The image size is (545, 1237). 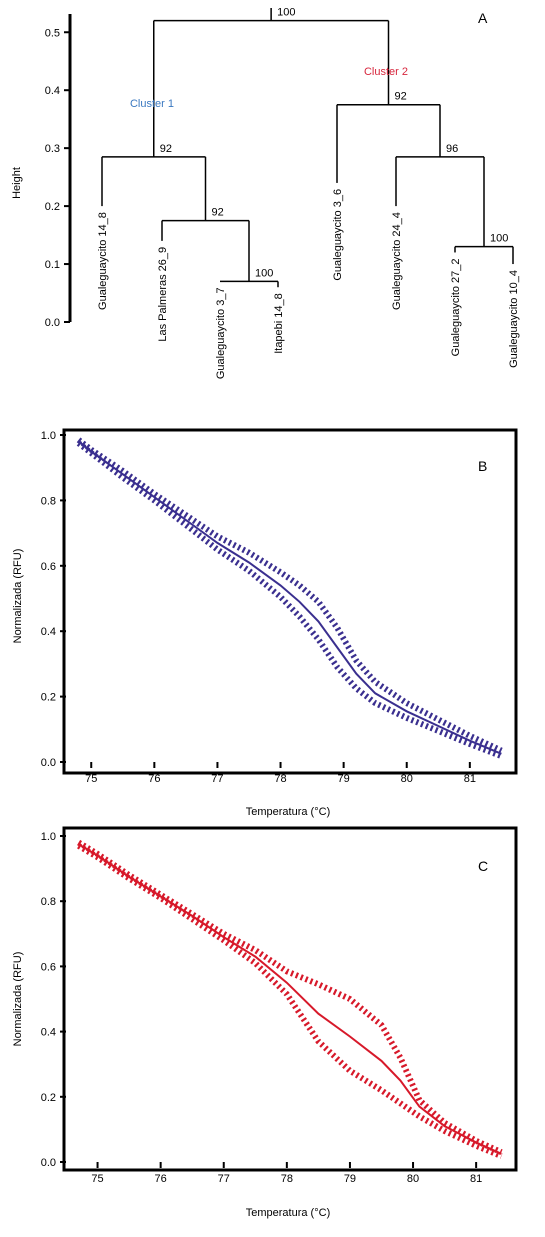 What do you see at coordinates (52, 207) in the screenshot?
I see `dendrogram-y-tick-label: 0.2` at bounding box center [52, 207].